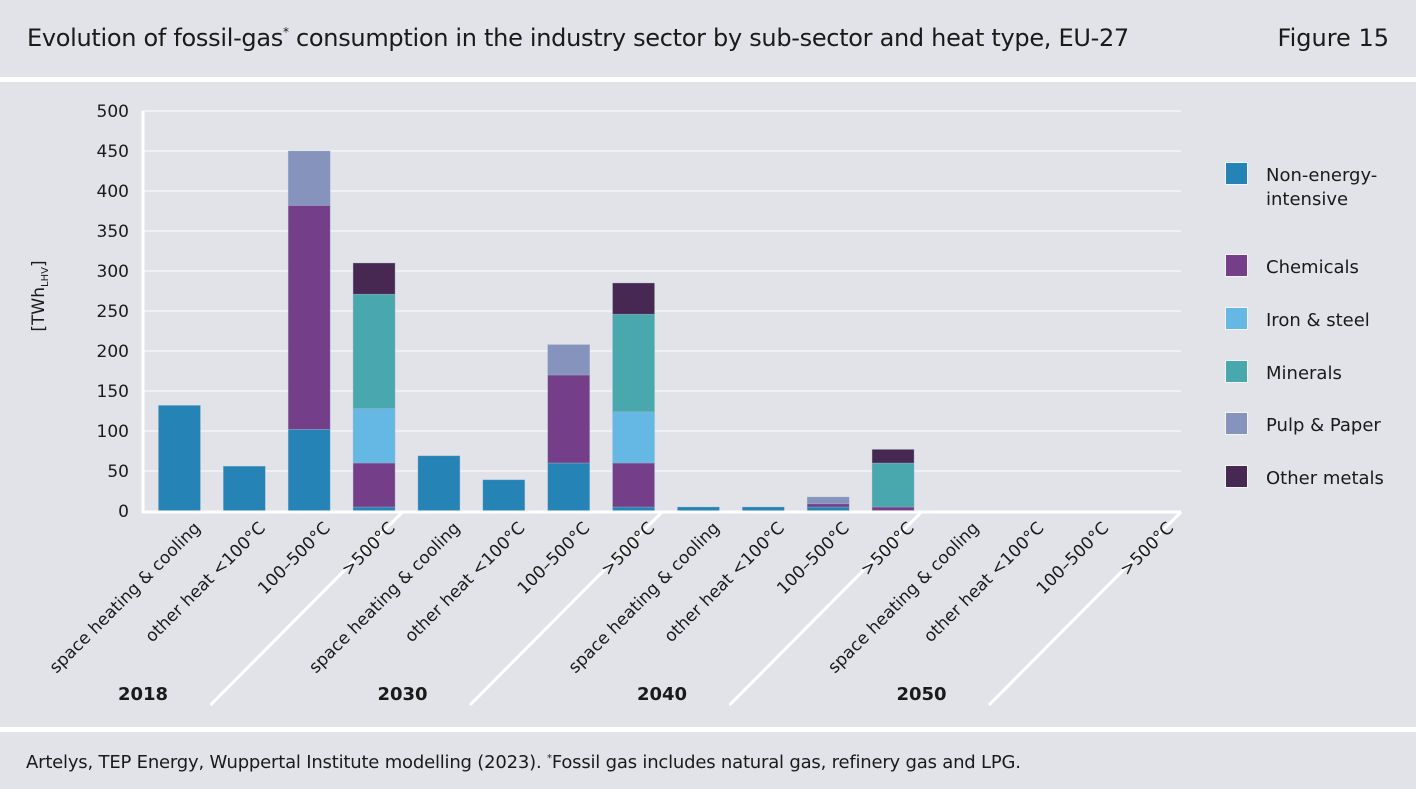 The image size is (1416, 789). Describe the element at coordinates (123, 512) in the screenshot. I see `y-tick-label: 0` at that location.